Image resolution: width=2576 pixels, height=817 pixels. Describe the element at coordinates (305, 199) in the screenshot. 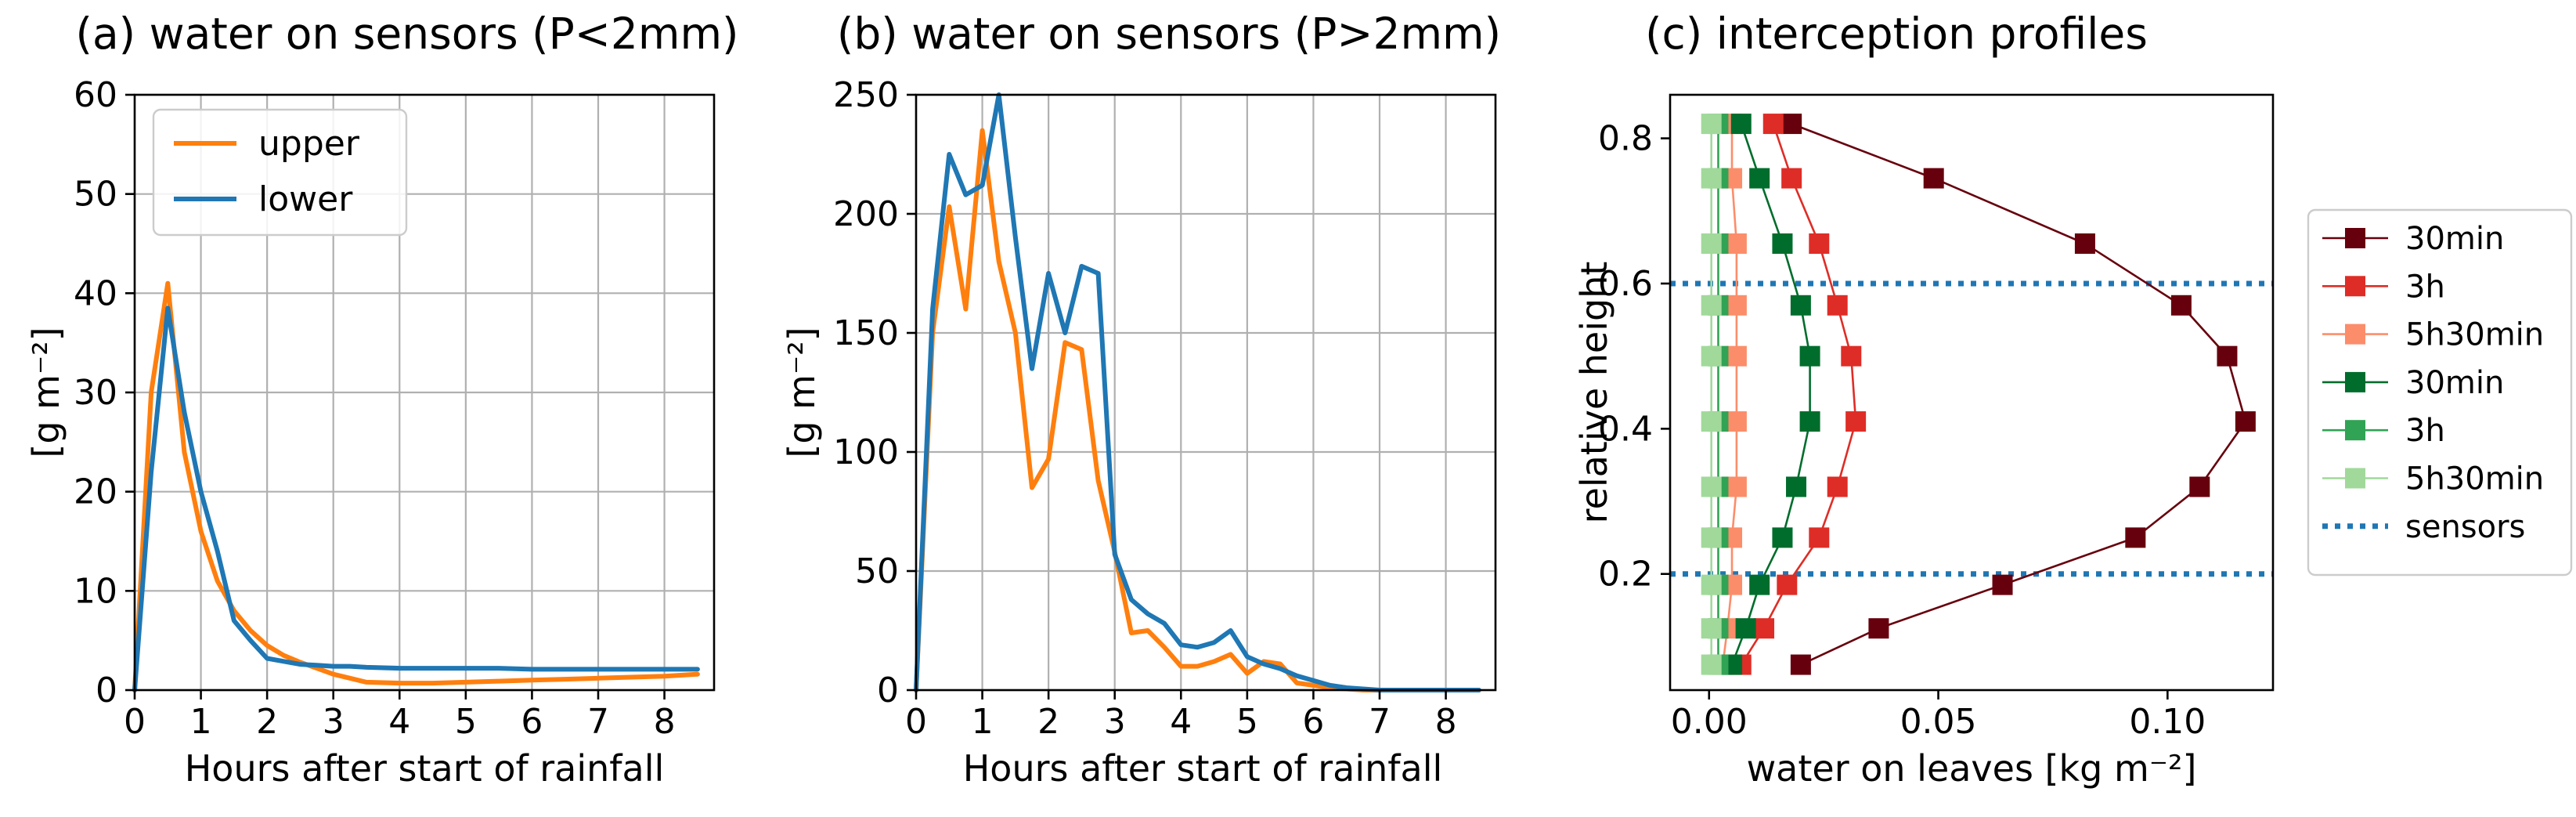

I see `legend-label-lower: lower` at that location.